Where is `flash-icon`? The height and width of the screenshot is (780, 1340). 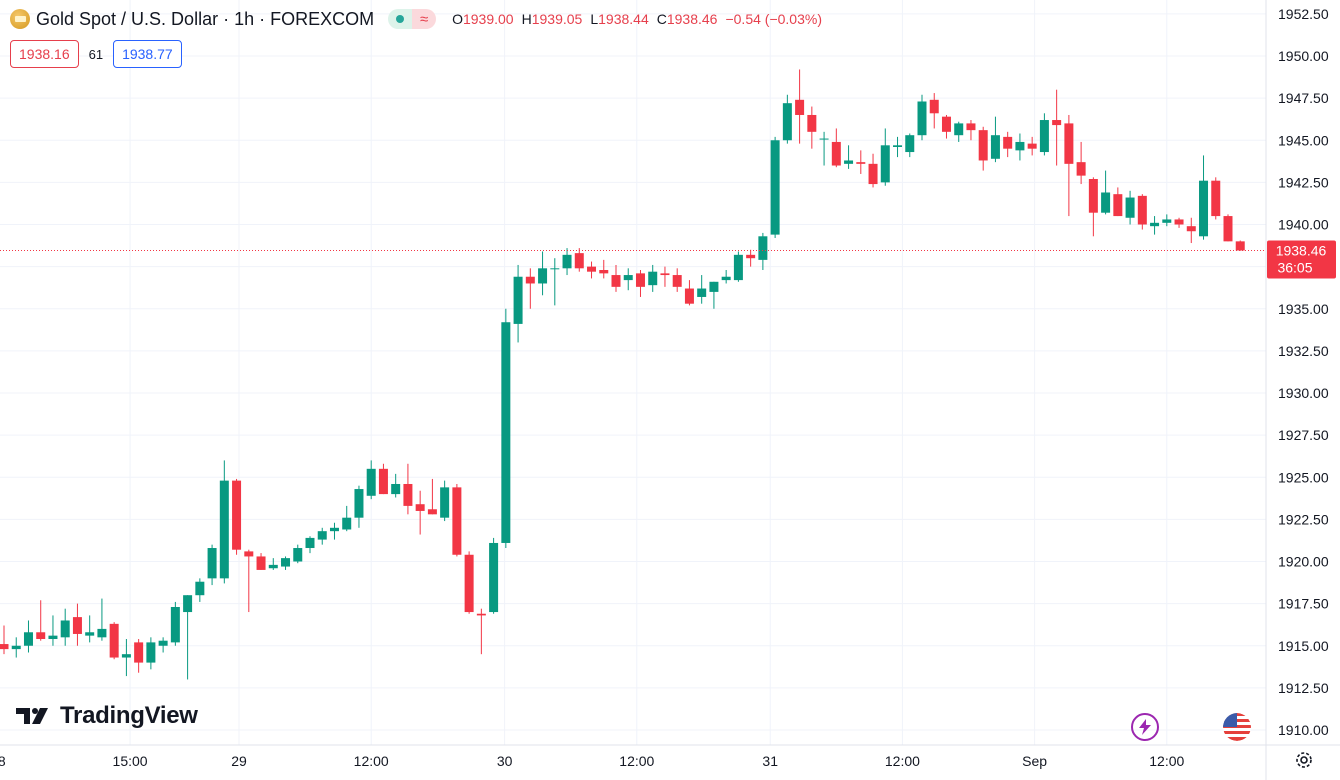 flash-icon is located at coordinates (1145, 727).